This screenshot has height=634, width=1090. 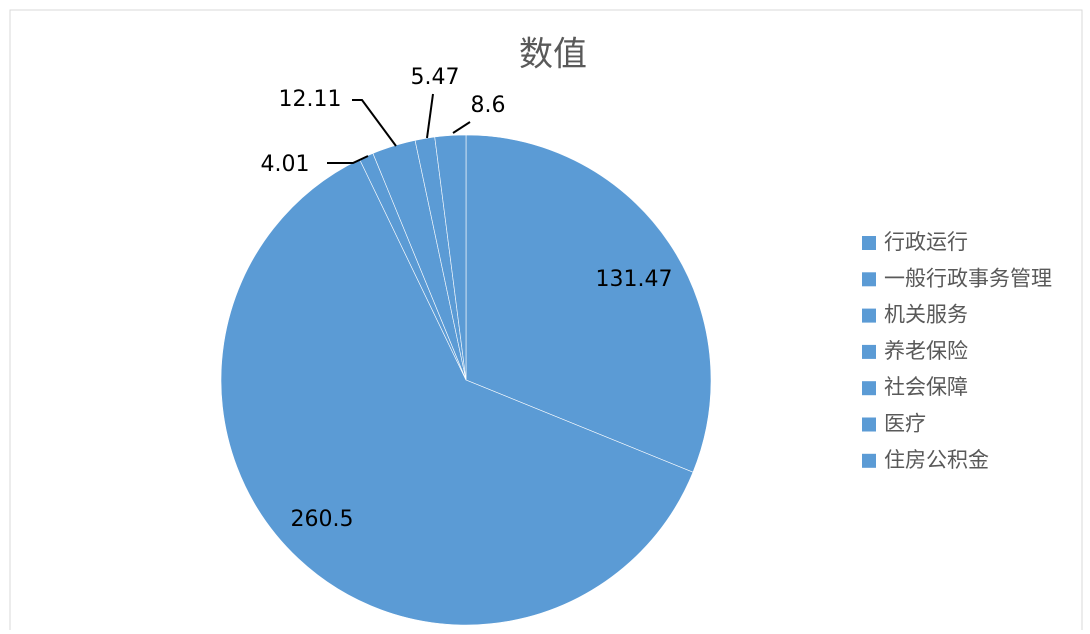 I want to click on legend-label: 住房公积金, so click(x=936, y=460).